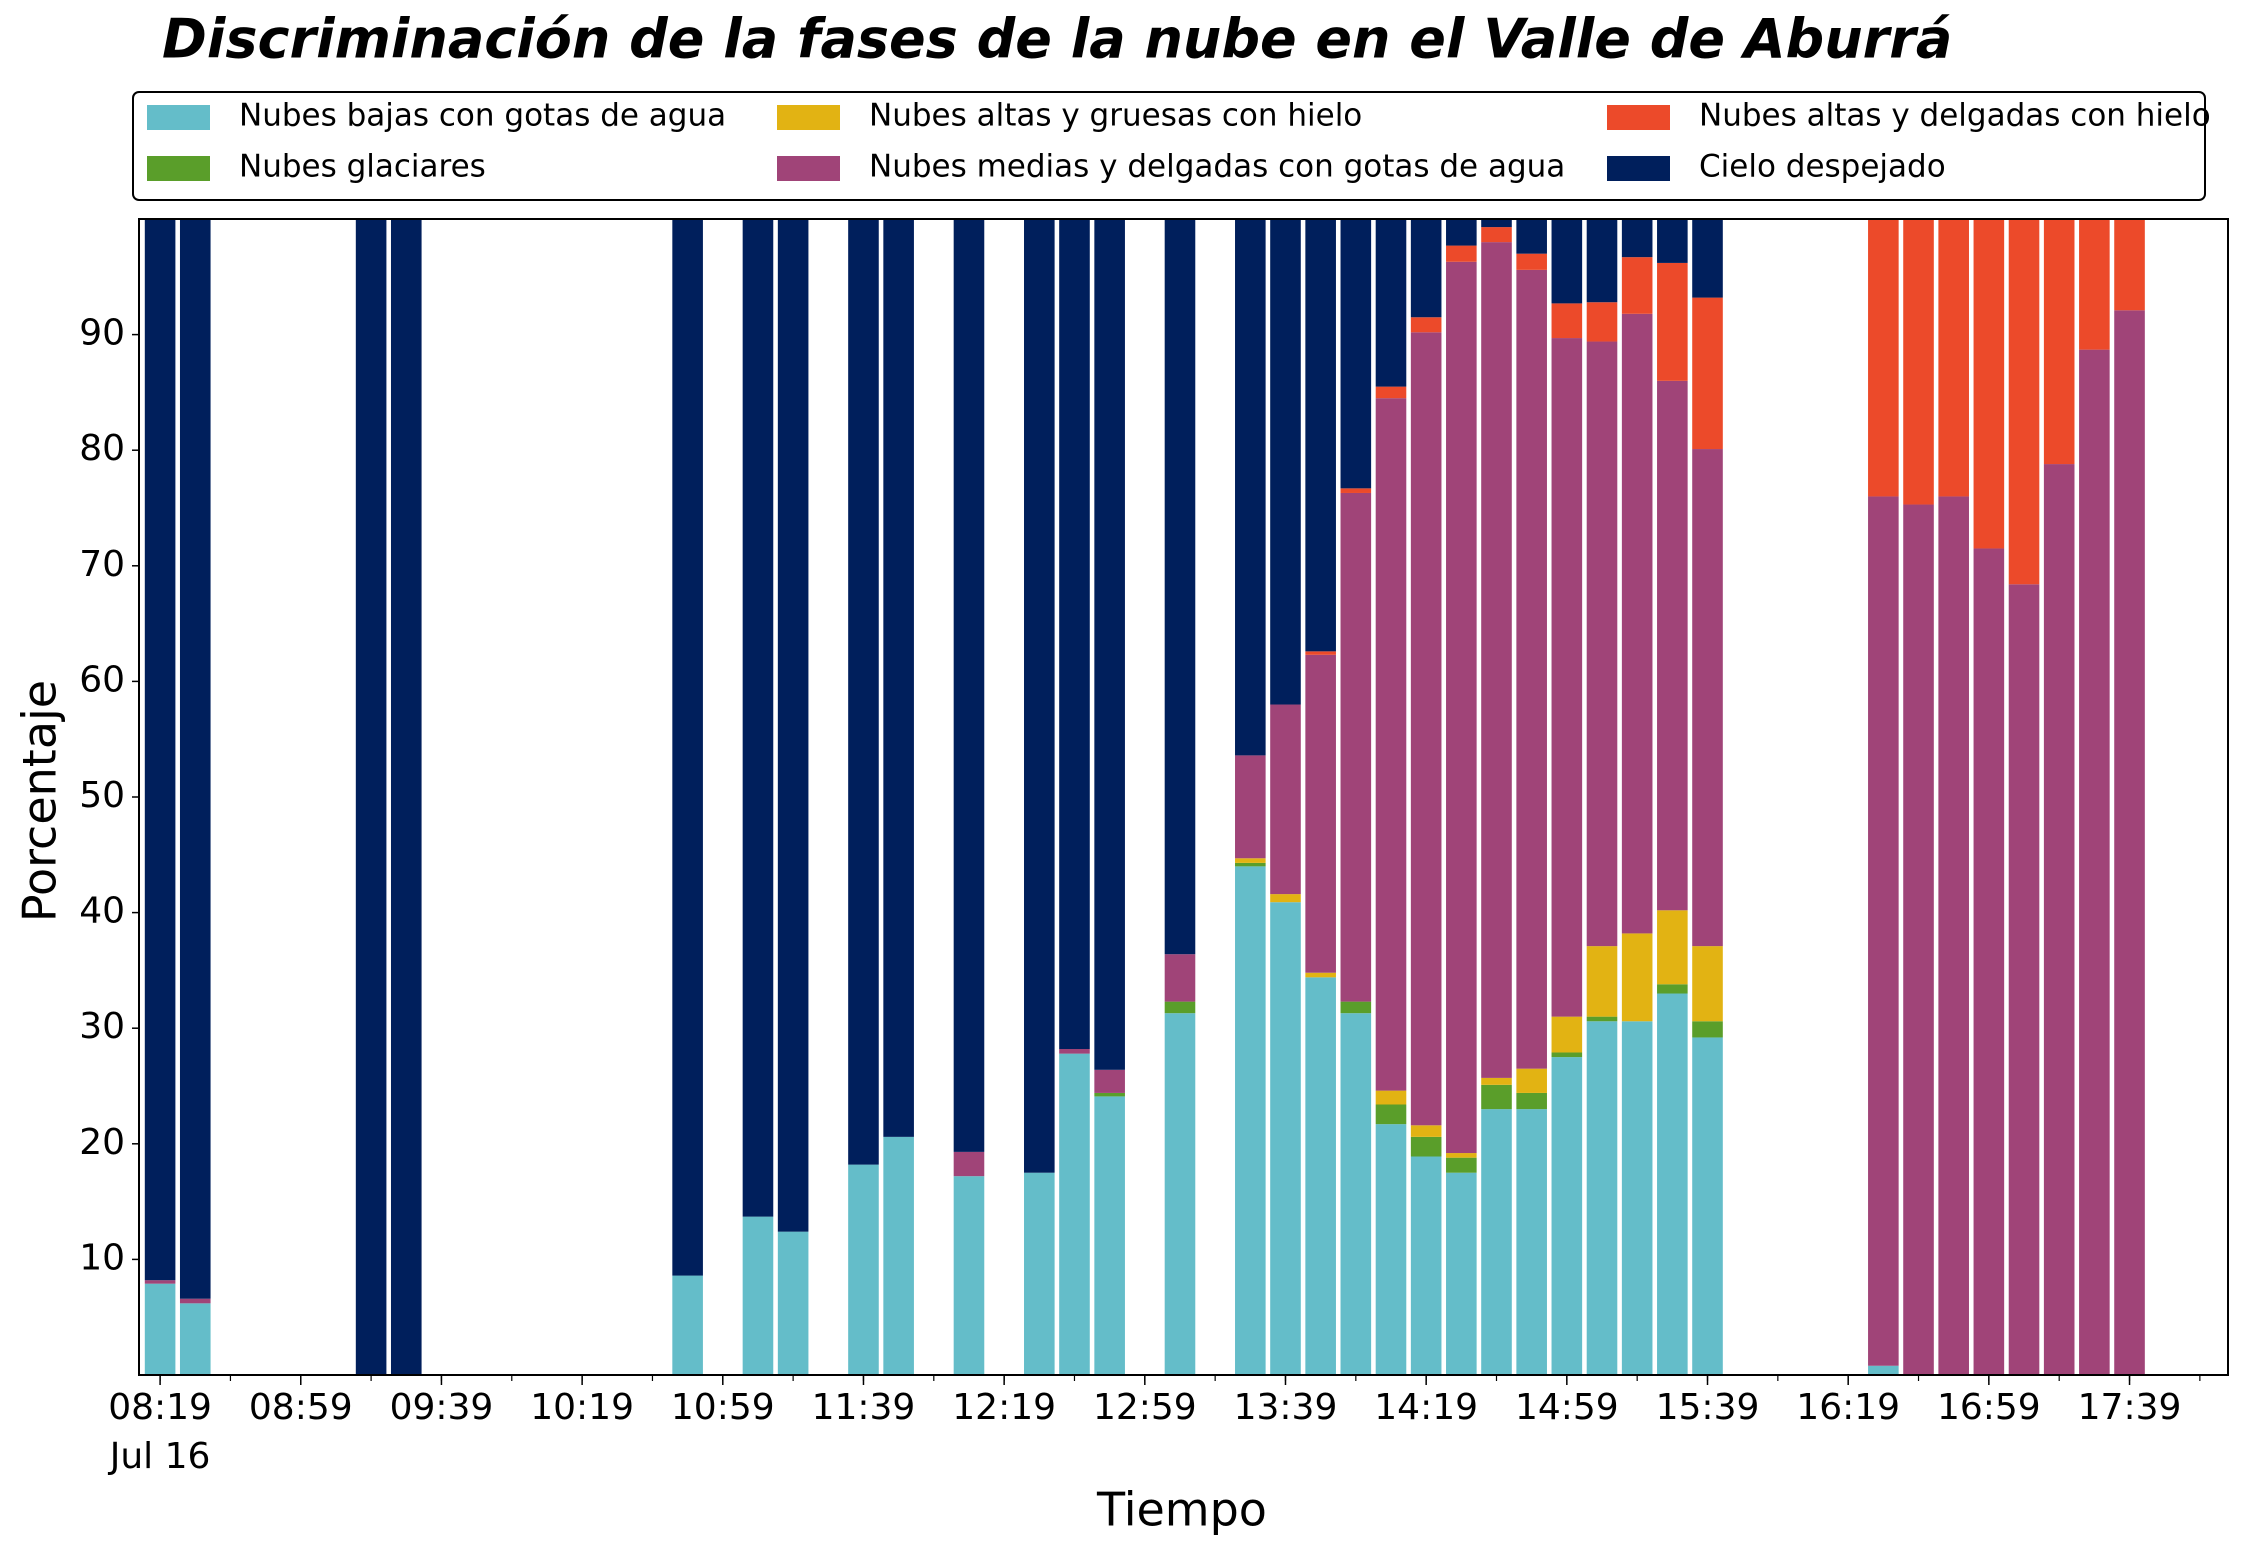  I want to click on legend-label: Nubes altas y gruesas con hielo, so click(1115, 116).